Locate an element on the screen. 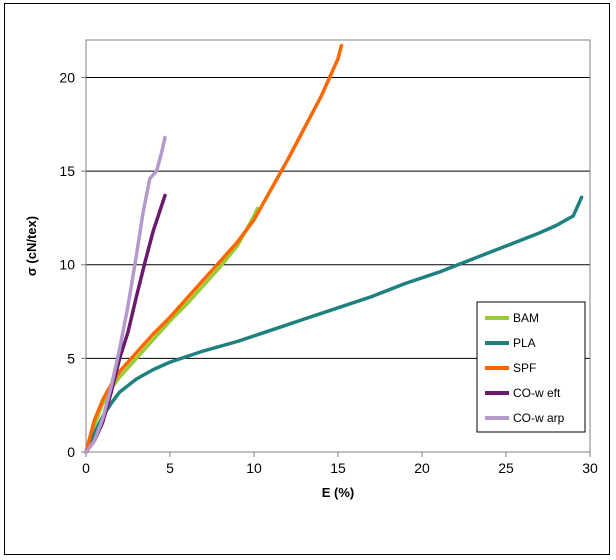 This screenshot has width=616, height=560. legend-label: CO-w eft is located at coordinates (537, 393).